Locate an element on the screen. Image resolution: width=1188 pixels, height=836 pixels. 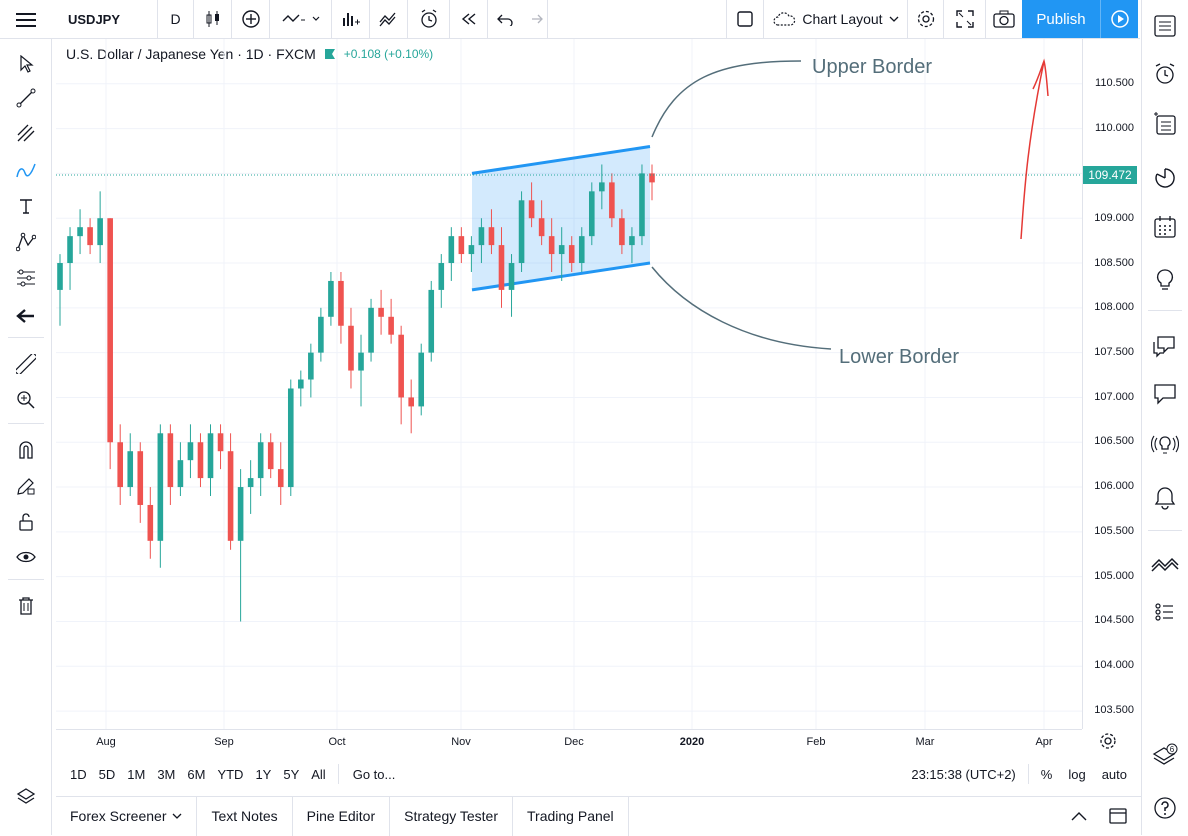
chats-button is located at coordinates (1165, 346).